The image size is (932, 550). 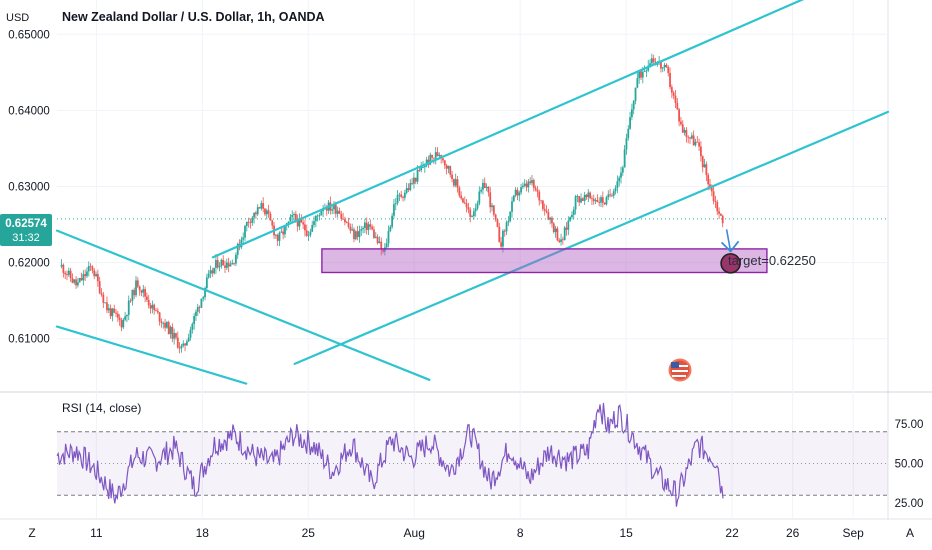 What do you see at coordinates (909, 504) in the screenshot?
I see `rsi-tick-label: 25.00` at bounding box center [909, 504].